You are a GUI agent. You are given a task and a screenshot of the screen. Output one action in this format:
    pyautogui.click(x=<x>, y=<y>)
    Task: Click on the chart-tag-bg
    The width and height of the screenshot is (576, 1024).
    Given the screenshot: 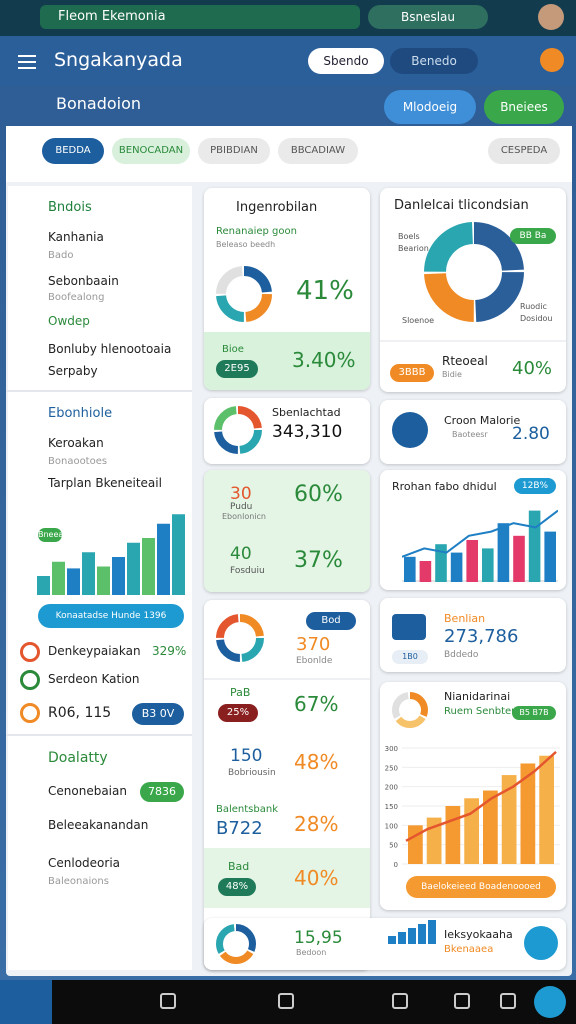 What is the action you would take?
    pyautogui.click(x=50, y=535)
    